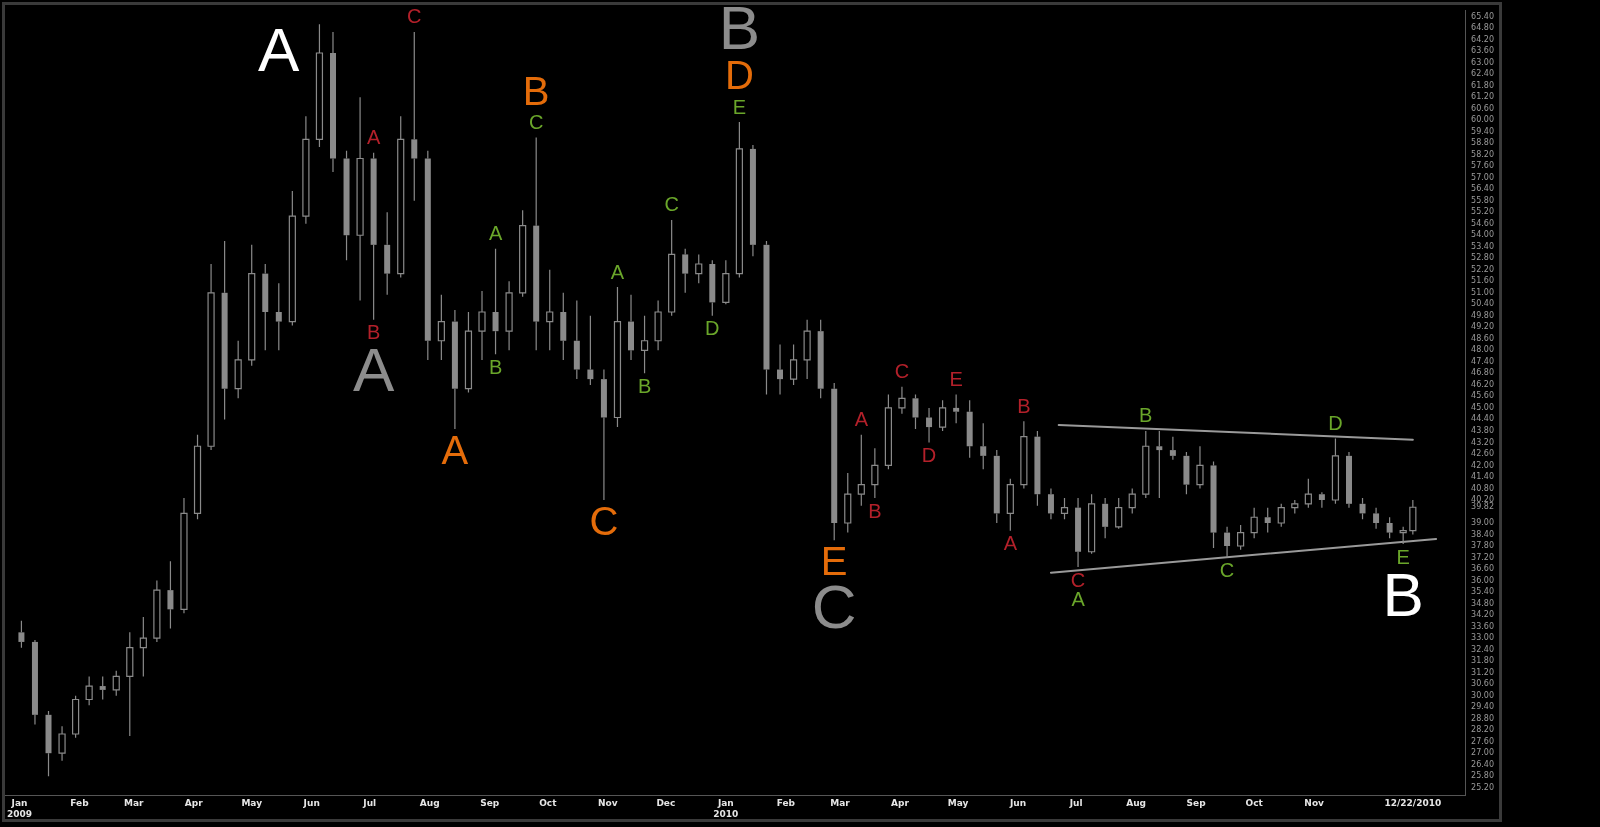 The width and height of the screenshot is (1600, 827). I want to click on y-tick-label: 31.80, so click(1482, 661).